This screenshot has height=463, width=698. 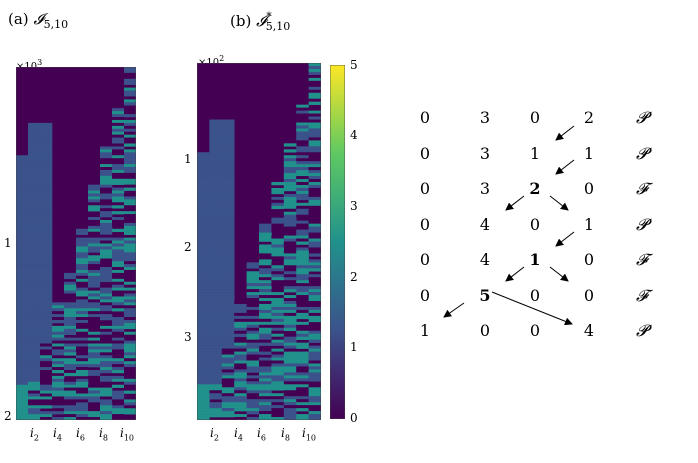 What do you see at coordinates (425, 259) in the screenshot?
I see `table-cell: 0` at bounding box center [425, 259].